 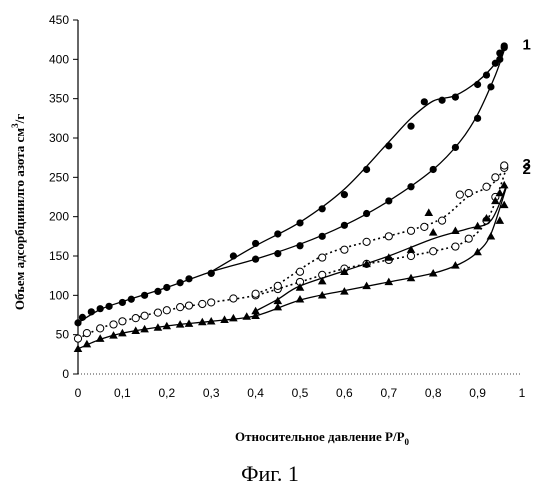 I want to click on x-tick-label: 0,7, so click(x=388, y=393).